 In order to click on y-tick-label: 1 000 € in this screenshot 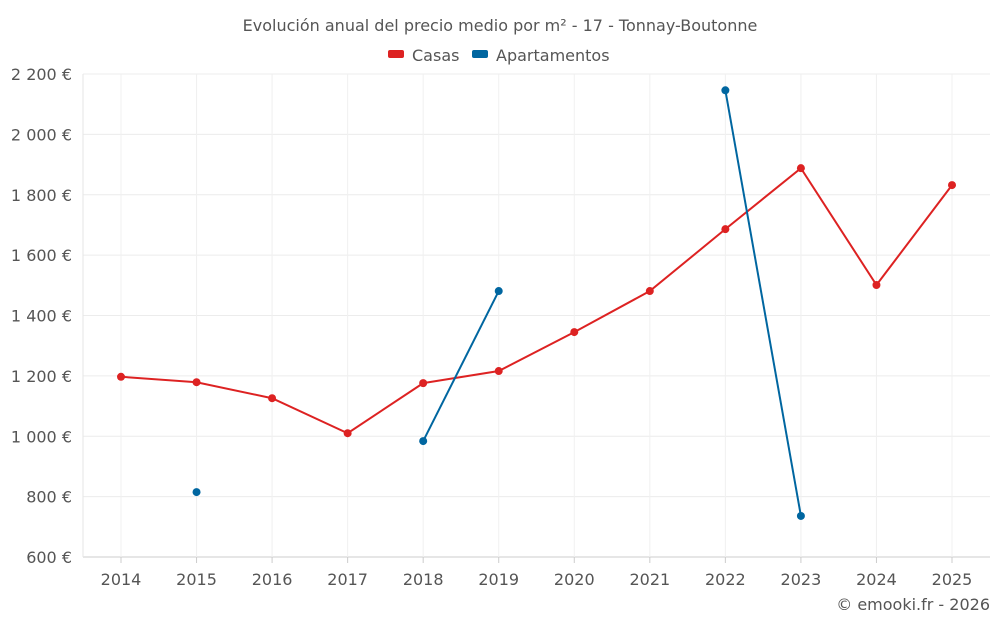, I will do `click(41, 436)`.